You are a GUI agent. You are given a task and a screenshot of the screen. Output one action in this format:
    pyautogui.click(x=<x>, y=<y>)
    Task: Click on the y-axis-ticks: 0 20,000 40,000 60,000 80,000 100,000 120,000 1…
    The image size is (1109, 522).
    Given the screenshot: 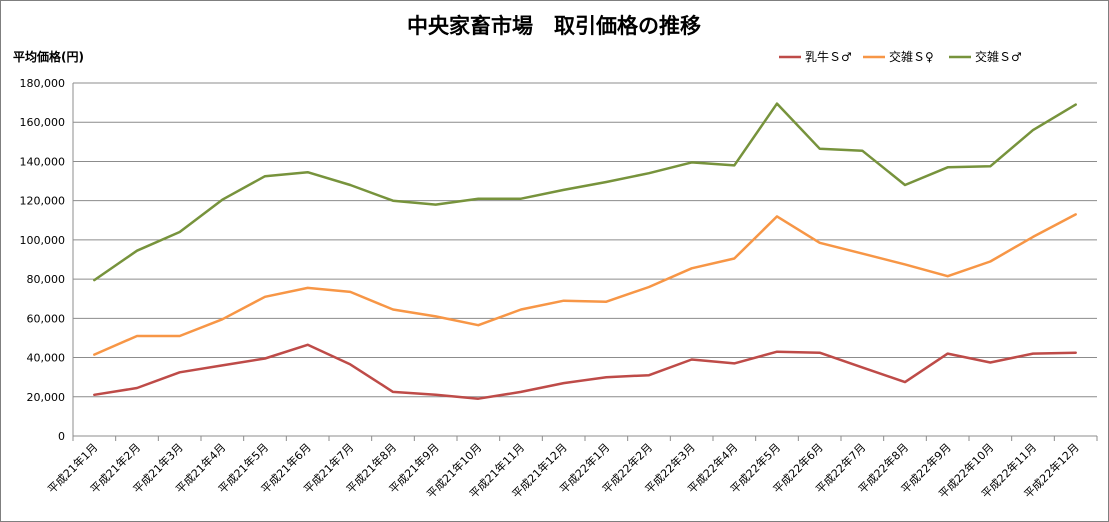 What is the action you would take?
    pyautogui.click(x=43, y=260)
    